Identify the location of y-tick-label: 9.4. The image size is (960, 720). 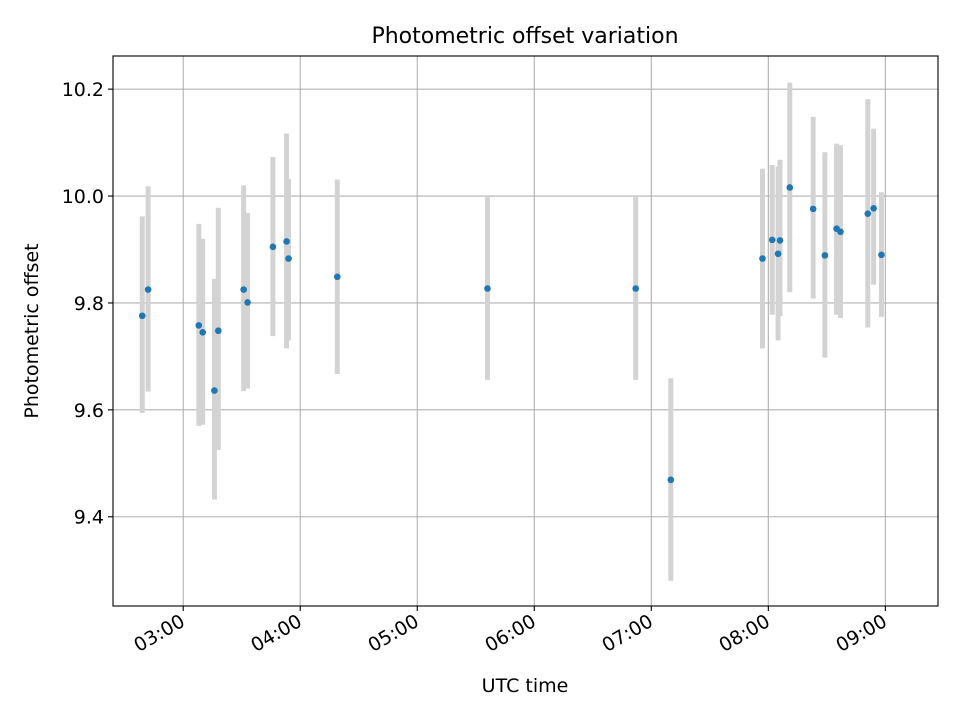
(89, 518).